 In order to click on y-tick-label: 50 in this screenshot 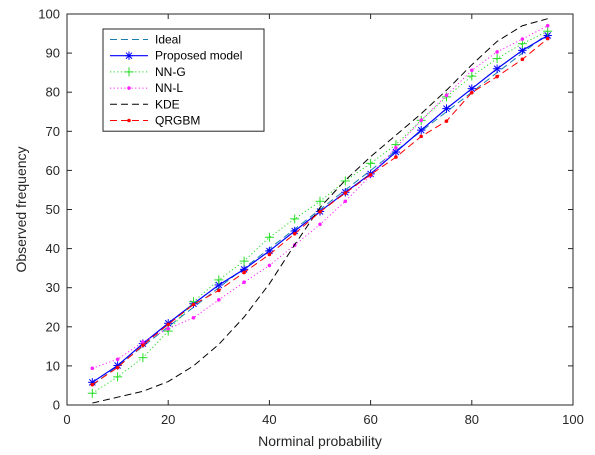, I will do `click(53, 209)`.